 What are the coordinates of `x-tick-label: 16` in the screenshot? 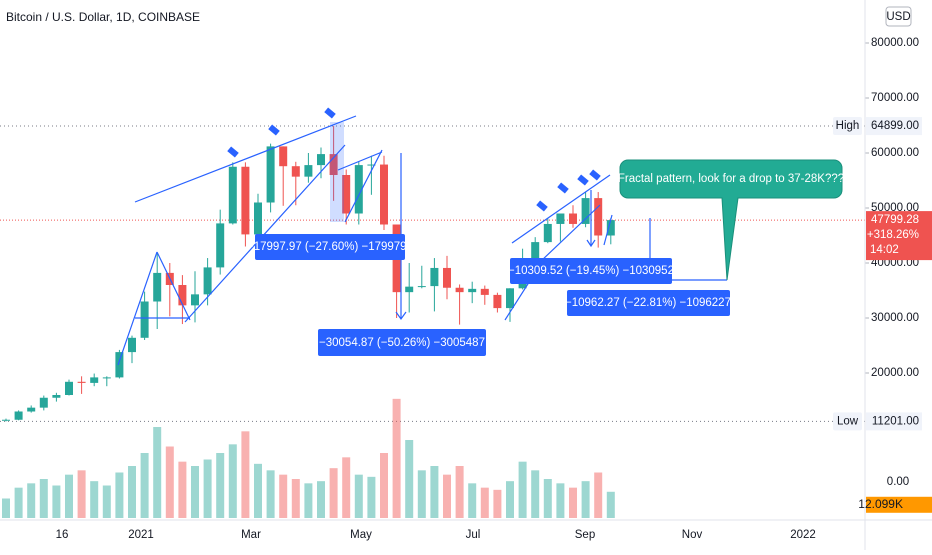 It's located at (62, 535).